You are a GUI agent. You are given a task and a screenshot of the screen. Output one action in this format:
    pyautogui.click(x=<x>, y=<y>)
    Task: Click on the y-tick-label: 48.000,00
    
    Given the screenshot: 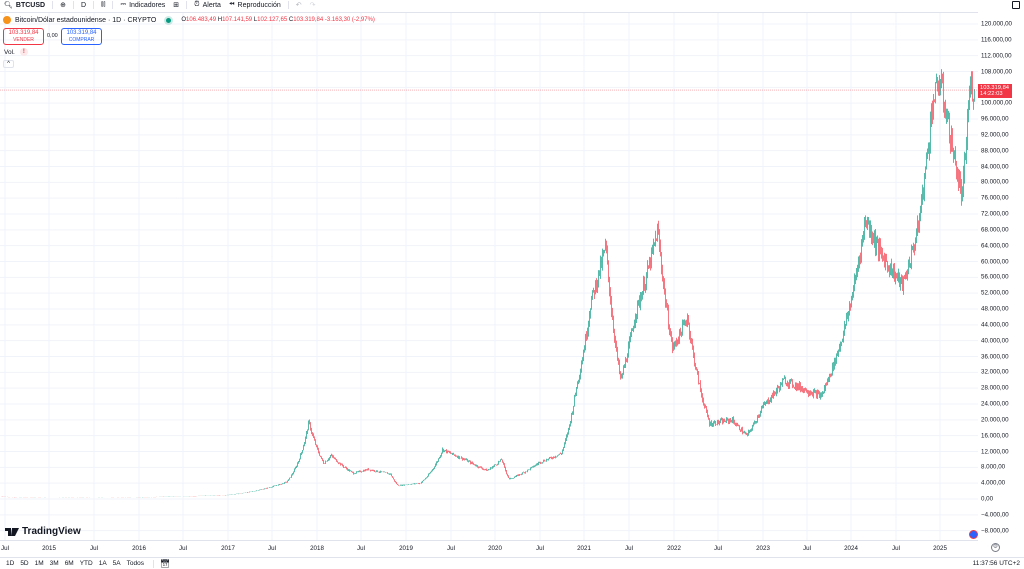 What is the action you would take?
    pyautogui.click(x=995, y=309)
    